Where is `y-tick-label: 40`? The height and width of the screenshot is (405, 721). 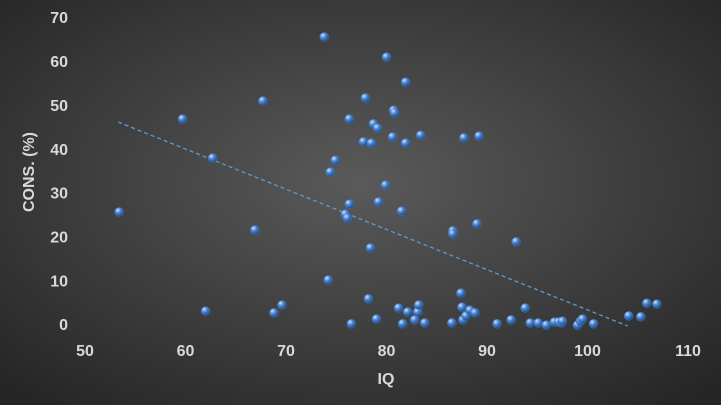 y-tick-label: 40 is located at coordinates (59, 150).